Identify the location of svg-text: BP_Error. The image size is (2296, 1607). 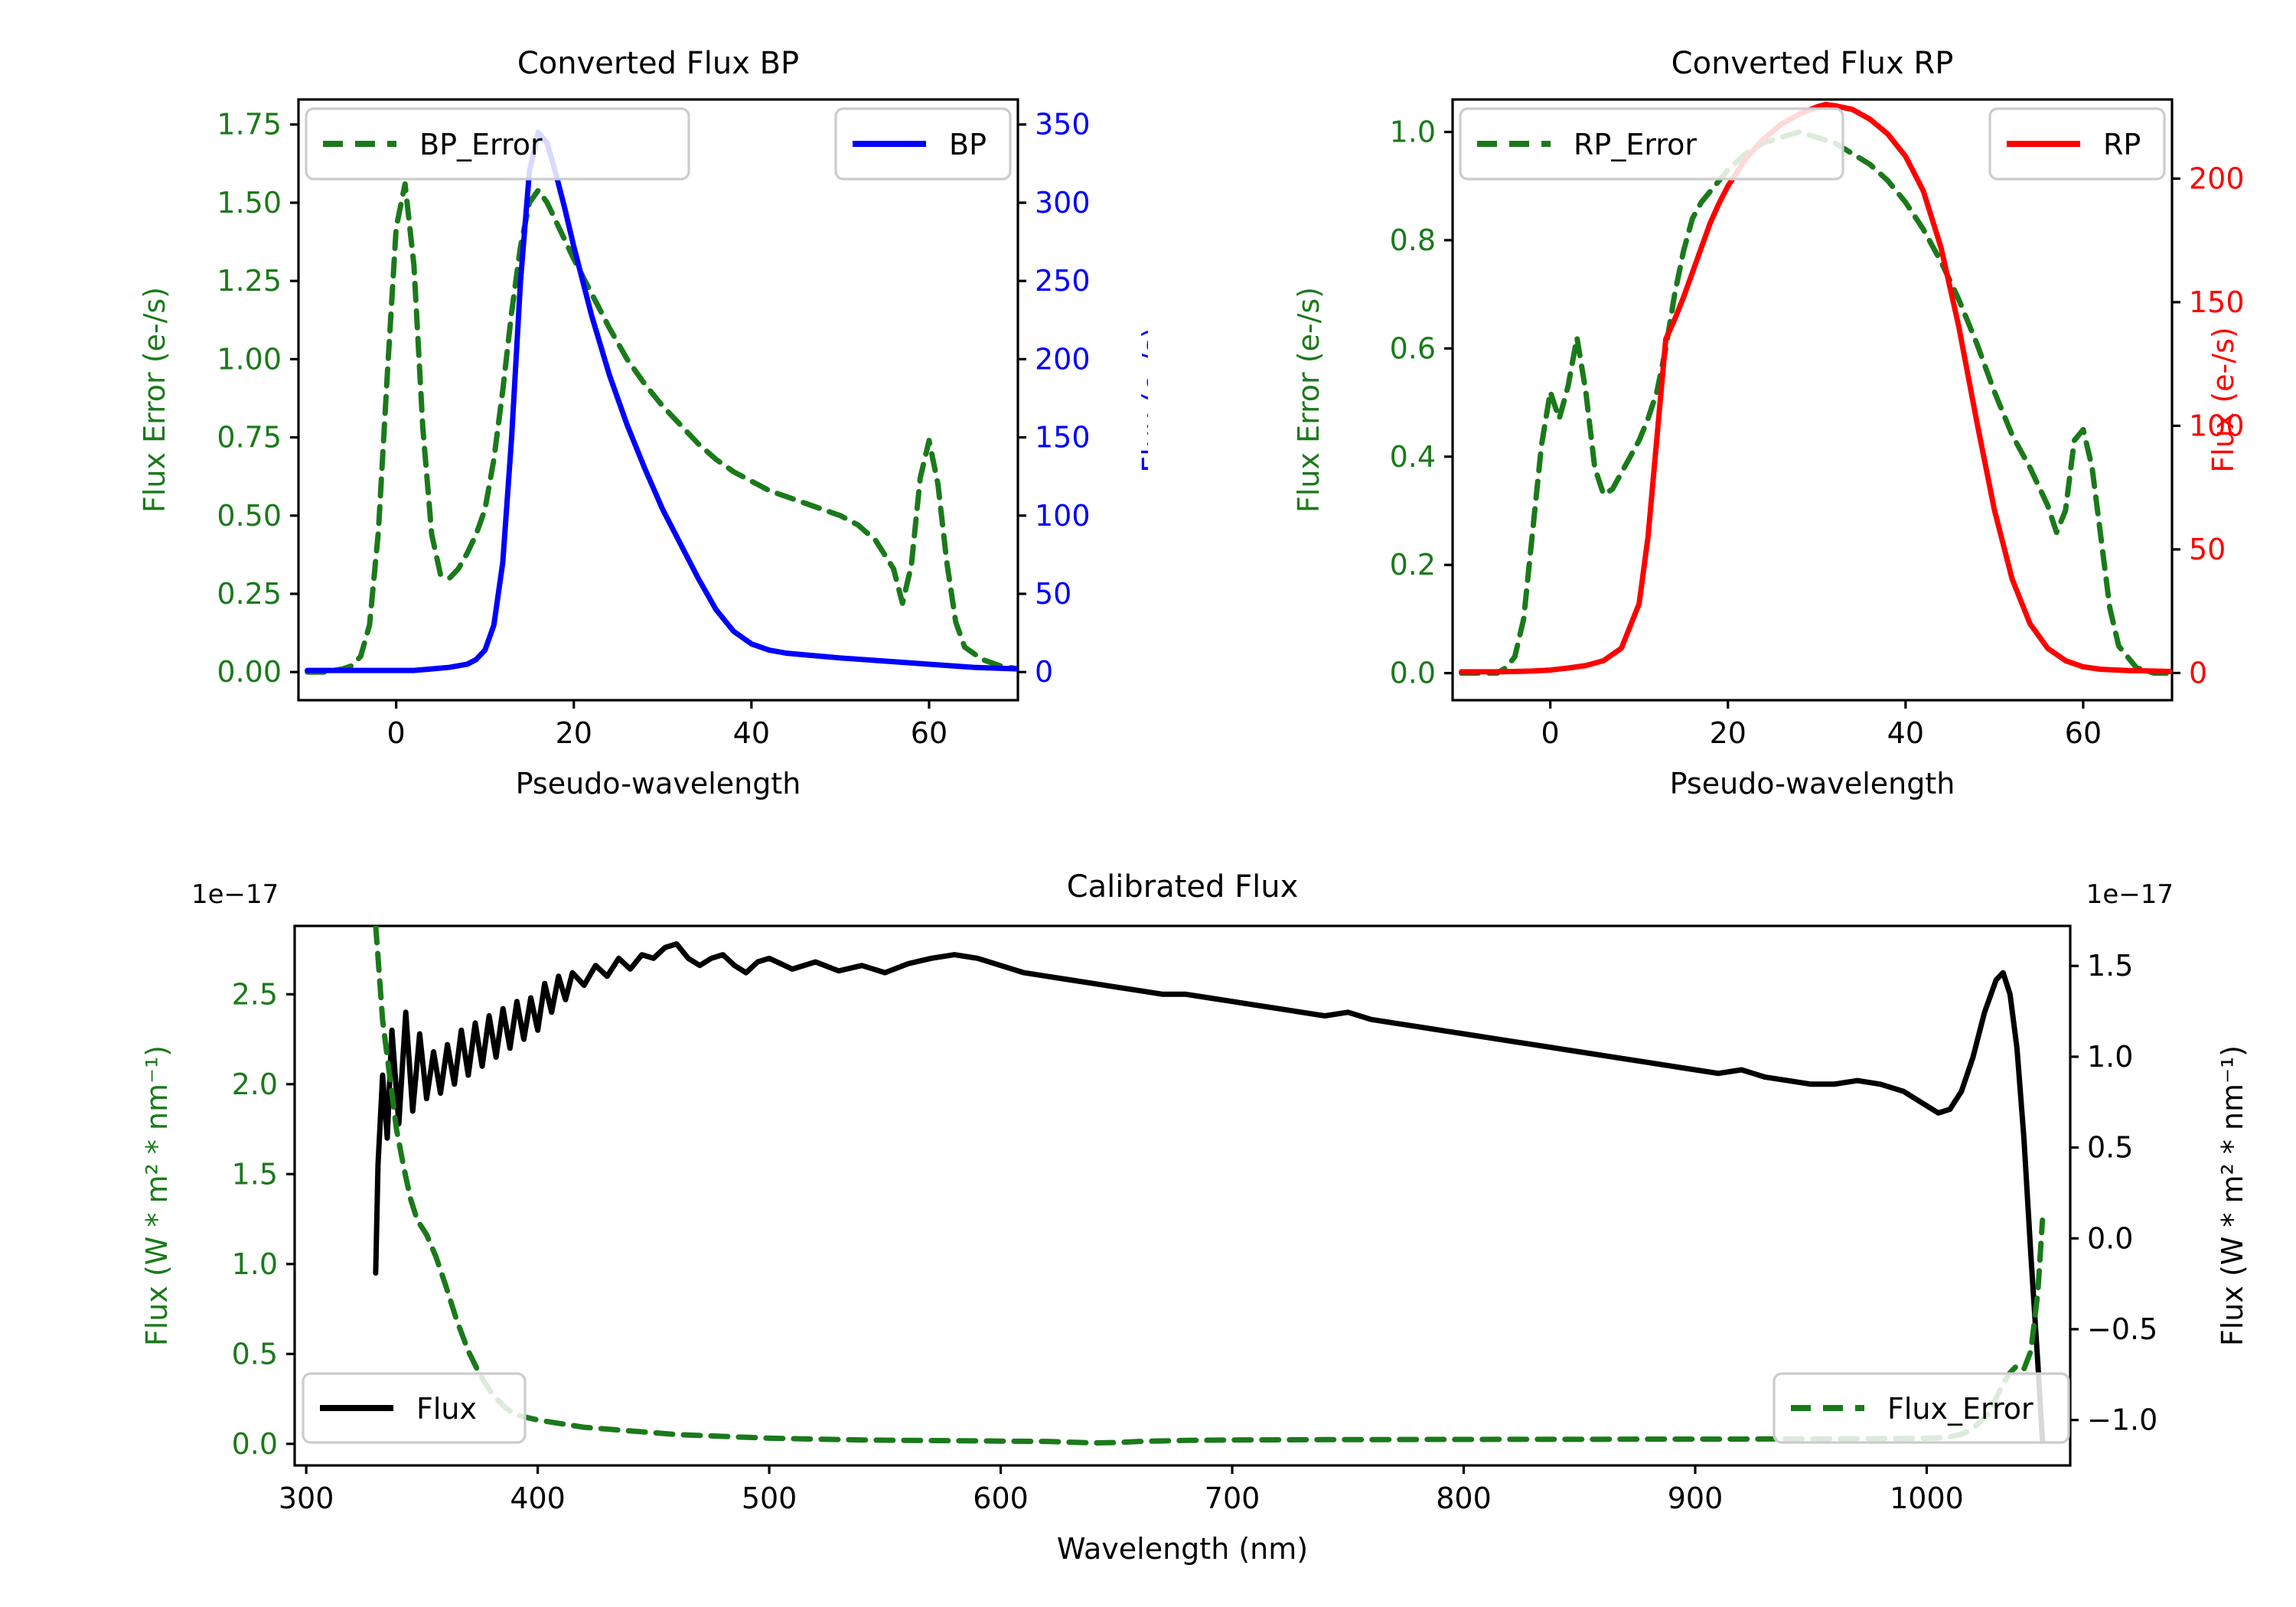
(481, 144).